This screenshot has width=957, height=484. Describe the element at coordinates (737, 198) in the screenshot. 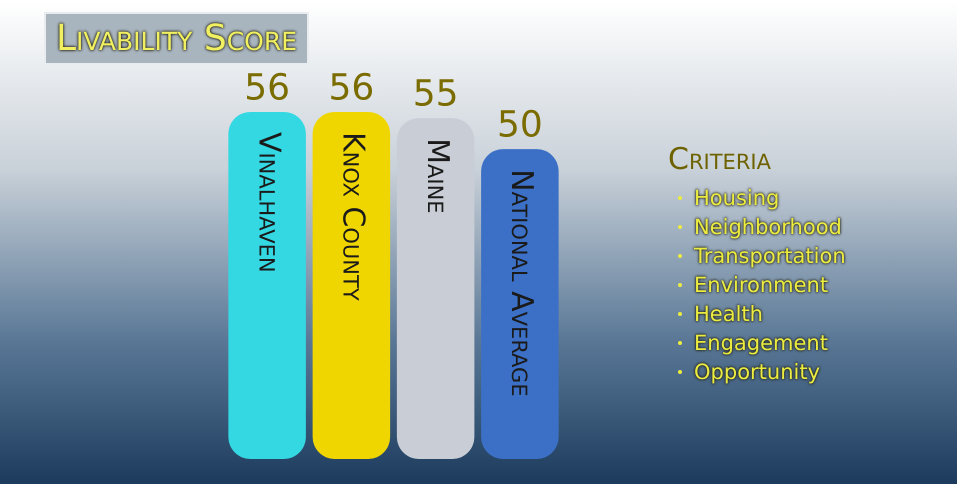

I see `text: Housing` at that location.